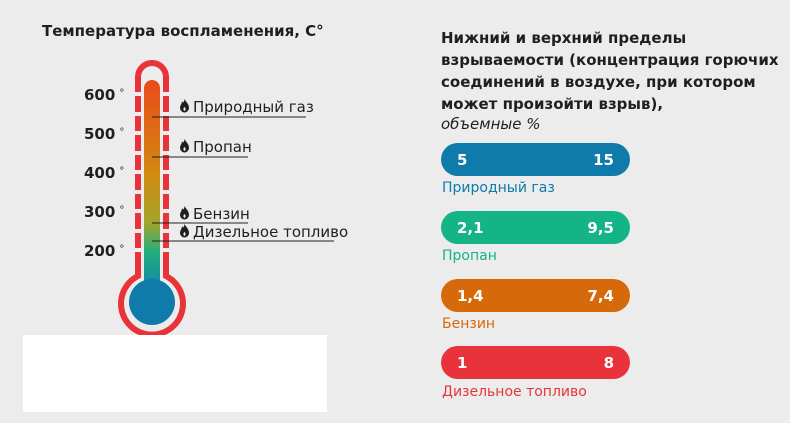 This screenshot has width=790, height=423. I want to click on scale-ticks, so click(152, 172).